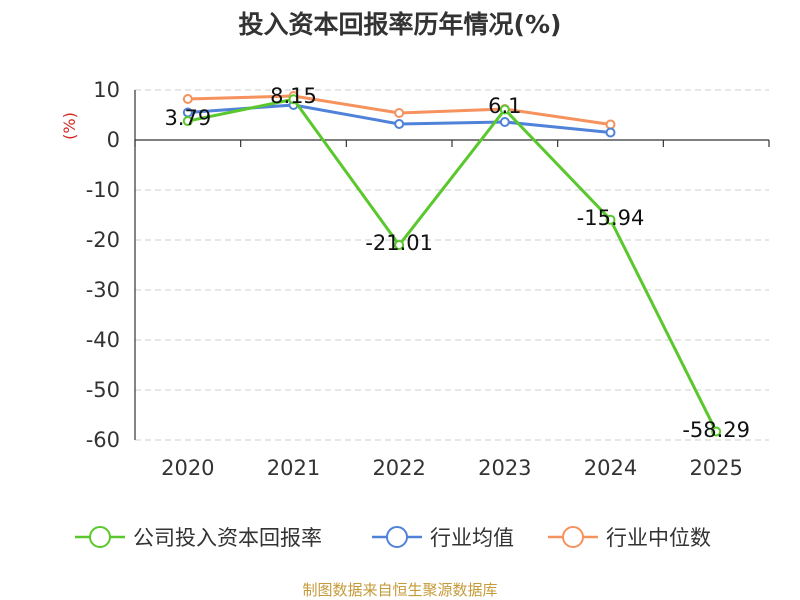 The image size is (800, 600). Describe the element at coordinates (69, 126) in the screenshot. I see `y-axis-unit-label: (%)` at that location.